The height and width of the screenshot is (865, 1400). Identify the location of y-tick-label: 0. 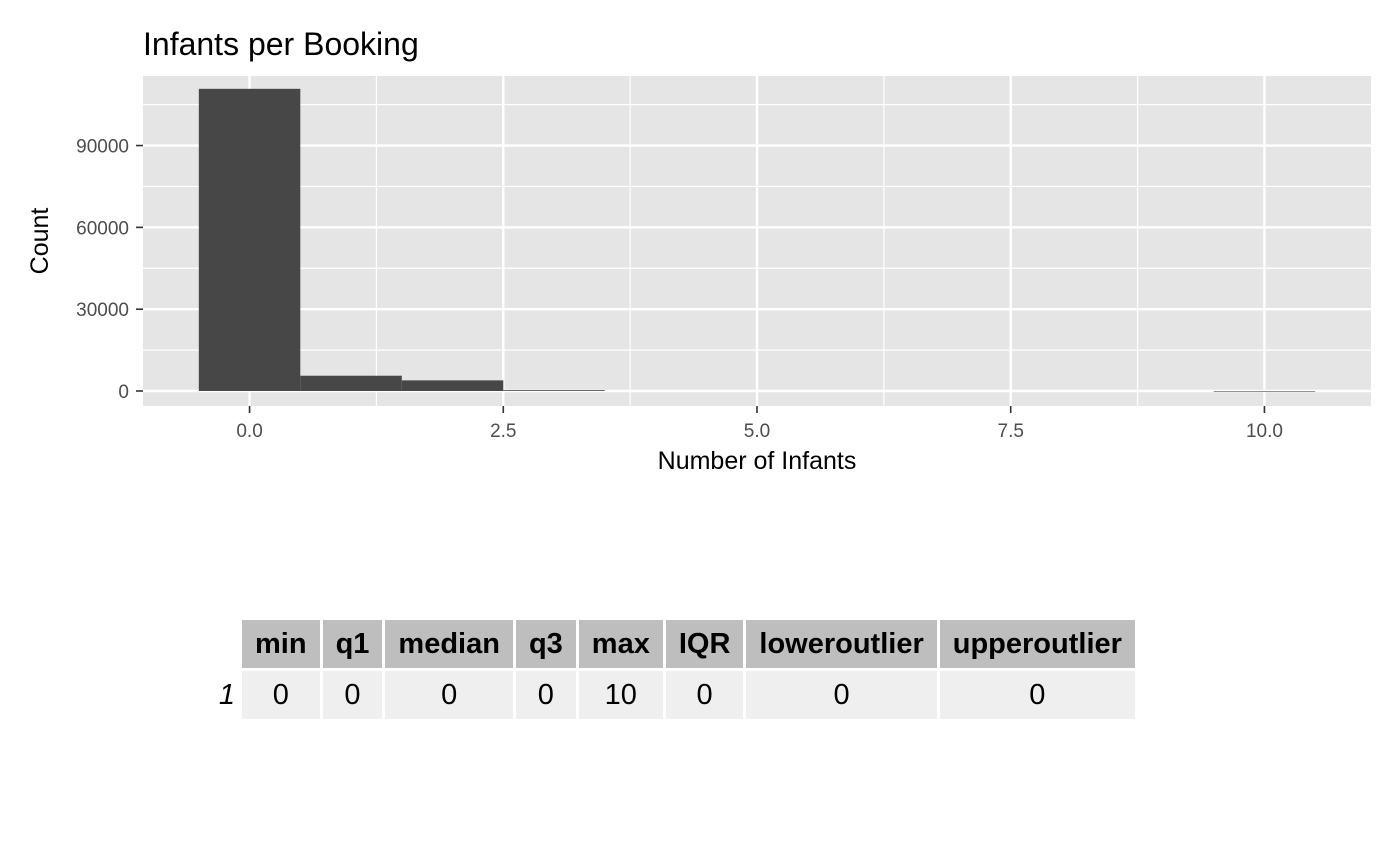
(123, 392).